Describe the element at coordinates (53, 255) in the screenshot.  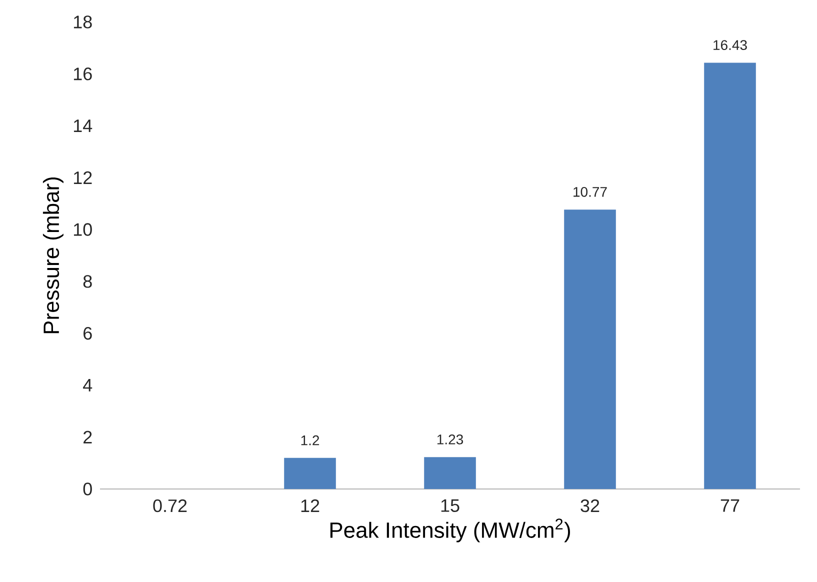
I see `y-axis-title: Pressure (mbar)` at that location.